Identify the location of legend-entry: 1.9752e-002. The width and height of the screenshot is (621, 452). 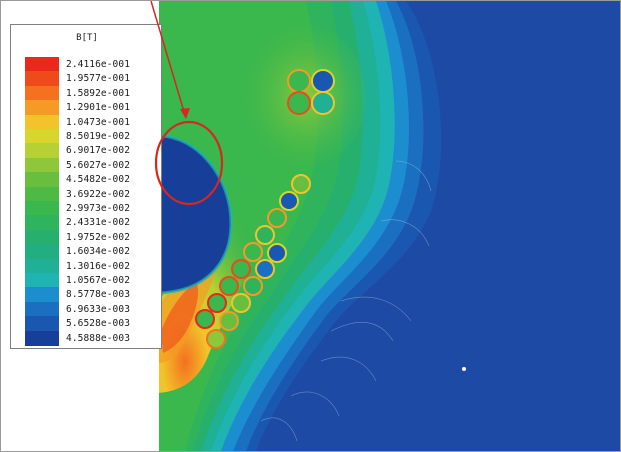
(78, 237).